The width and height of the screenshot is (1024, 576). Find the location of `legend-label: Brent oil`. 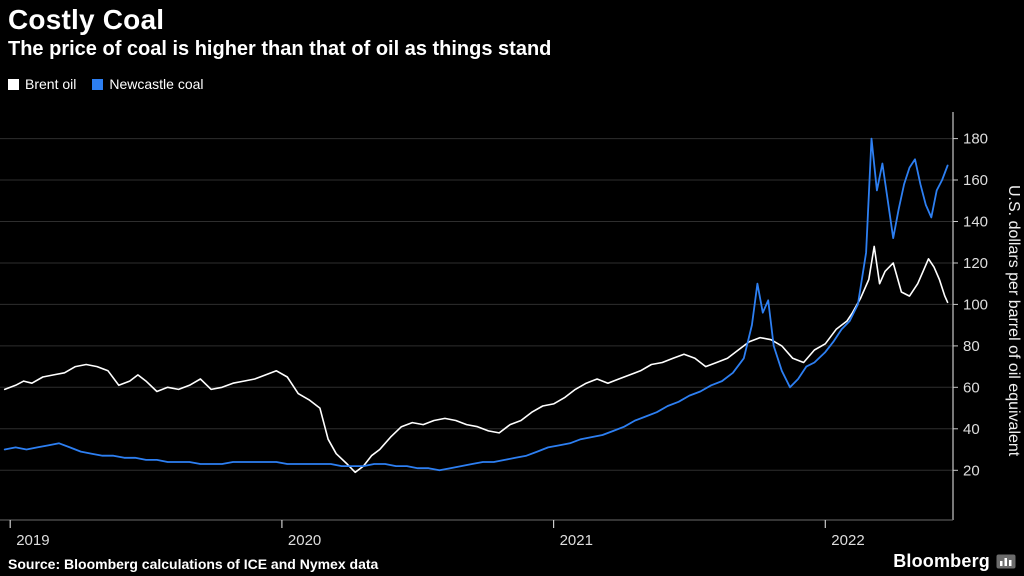

legend-label: Brent oil is located at coordinates (51, 84).